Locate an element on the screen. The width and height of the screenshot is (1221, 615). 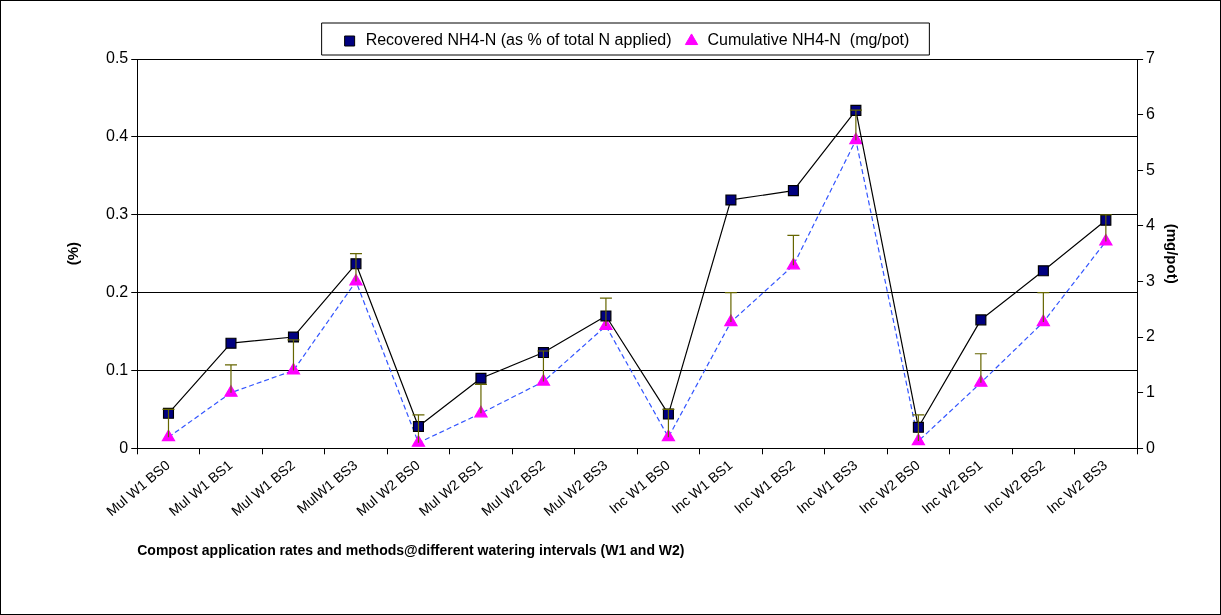
y2-tick-label: 0 is located at coordinates (1151, 447).